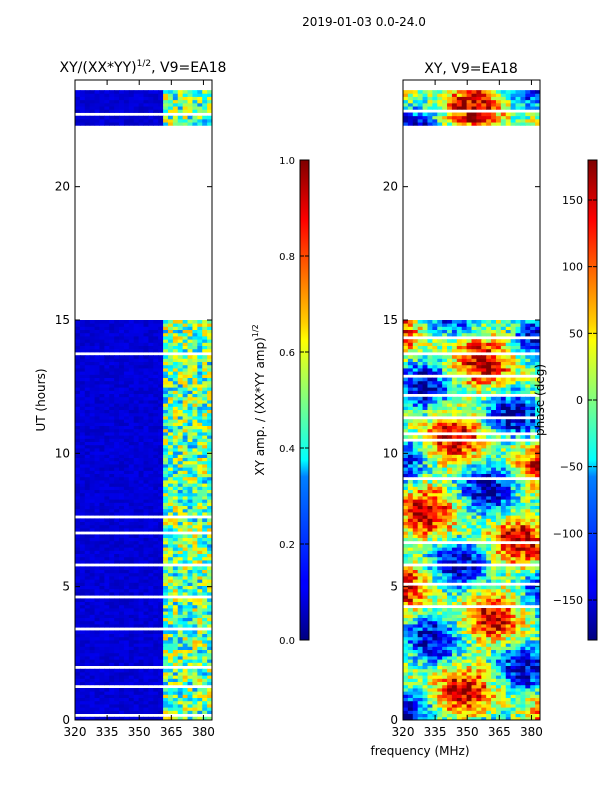  I want to click on x-tick-label: 350, so click(139, 732).